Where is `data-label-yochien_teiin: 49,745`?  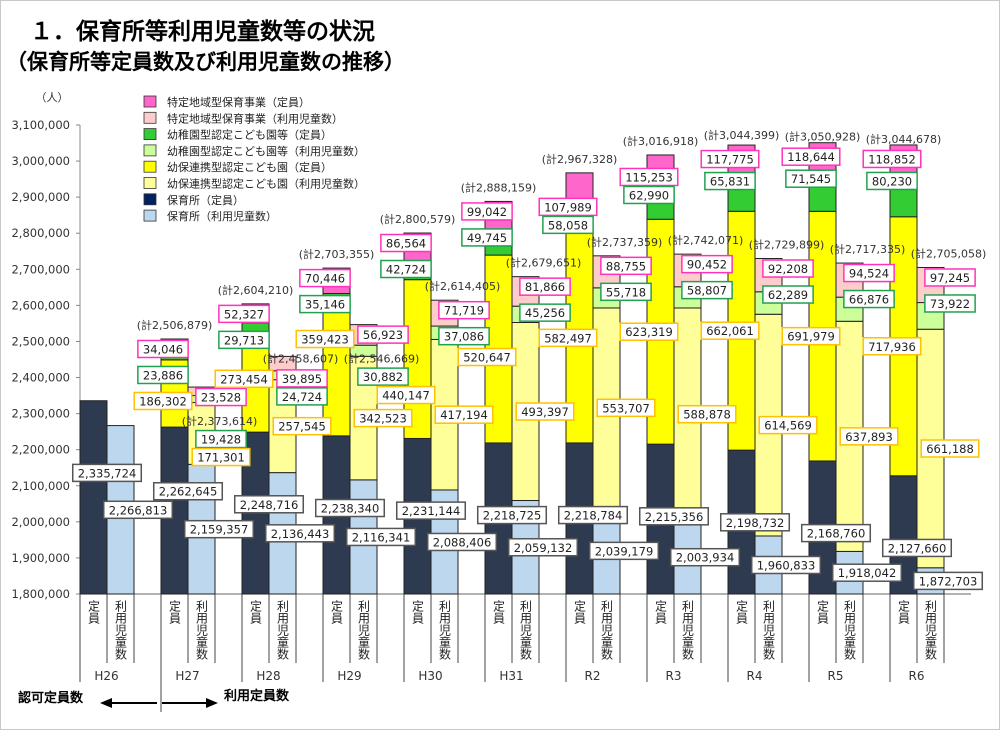 data-label-yochien_teiin: 49,745 is located at coordinates (487, 238).